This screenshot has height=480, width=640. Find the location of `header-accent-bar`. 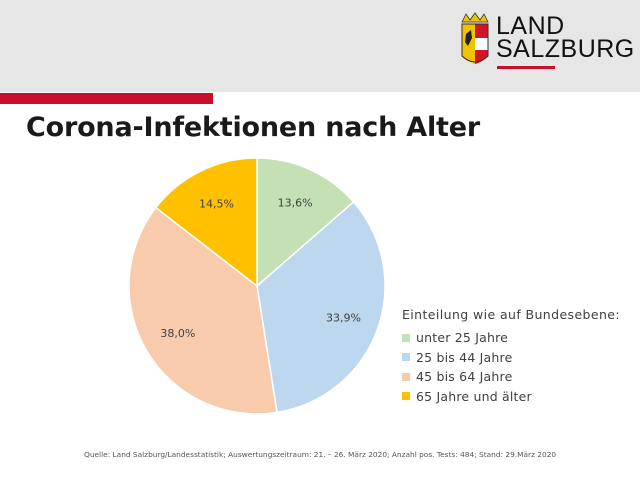

header-accent-bar is located at coordinates (106, 98).